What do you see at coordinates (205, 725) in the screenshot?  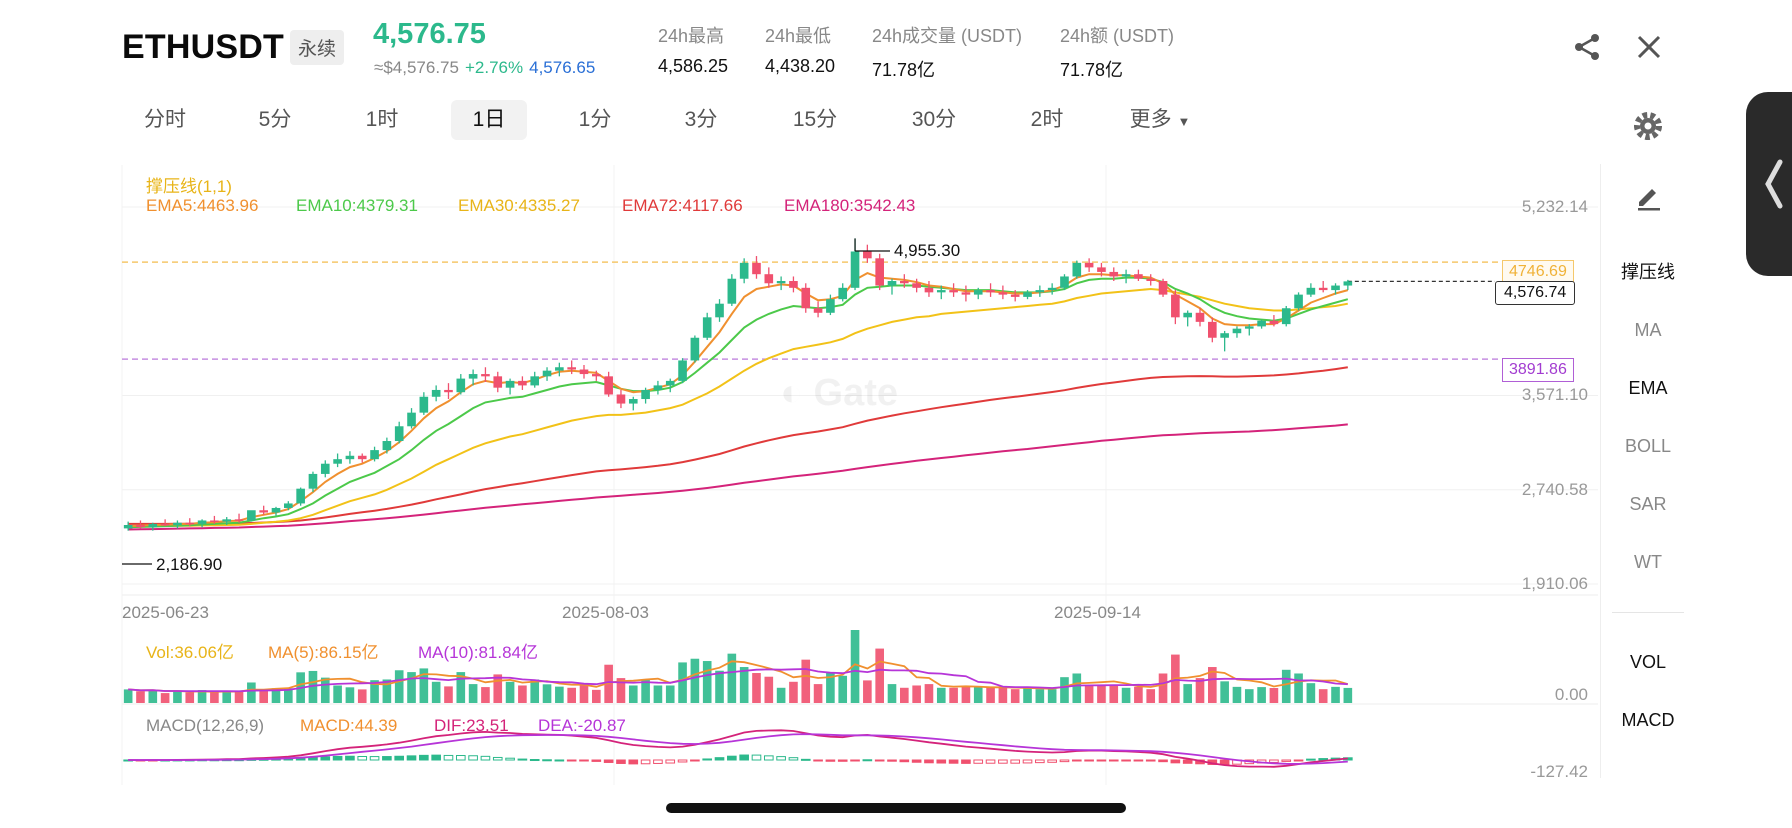 I see `macd-title-legend: MACD(12,26,9)` at bounding box center [205, 725].